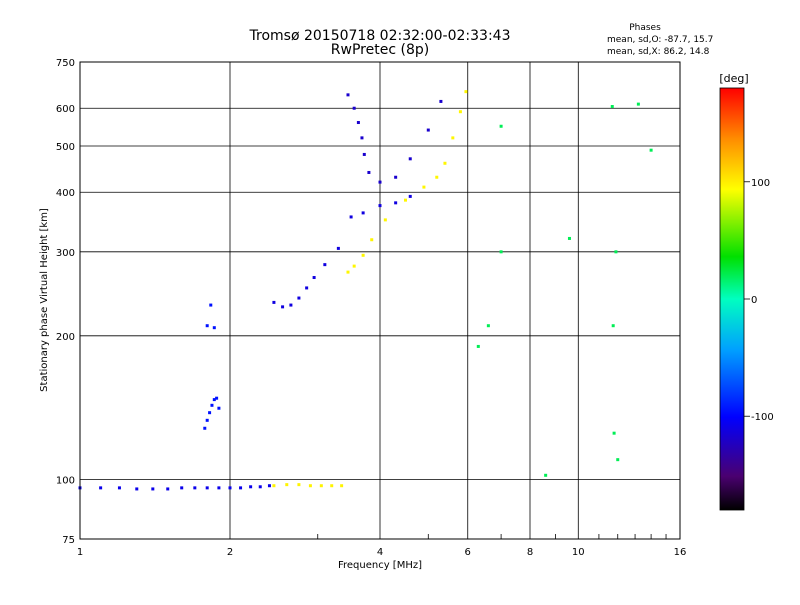  What do you see at coordinates (733, 78) in the screenshot?
I see `colorbar-label: [deg]` at bounding box center [733, 78].